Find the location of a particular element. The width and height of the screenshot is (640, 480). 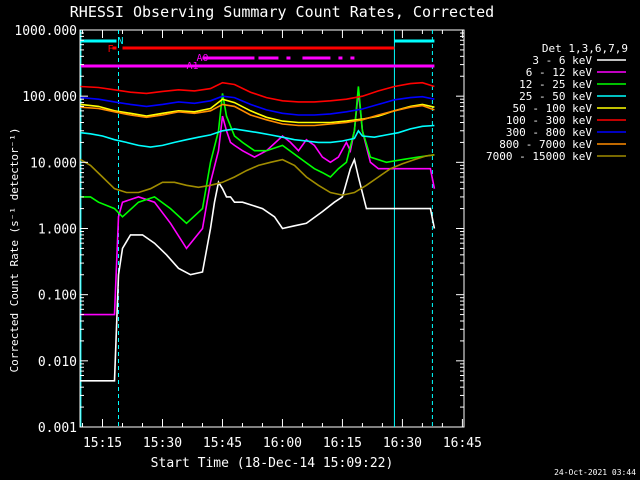

flag-label: A1 is located at coordinates (192, 66).